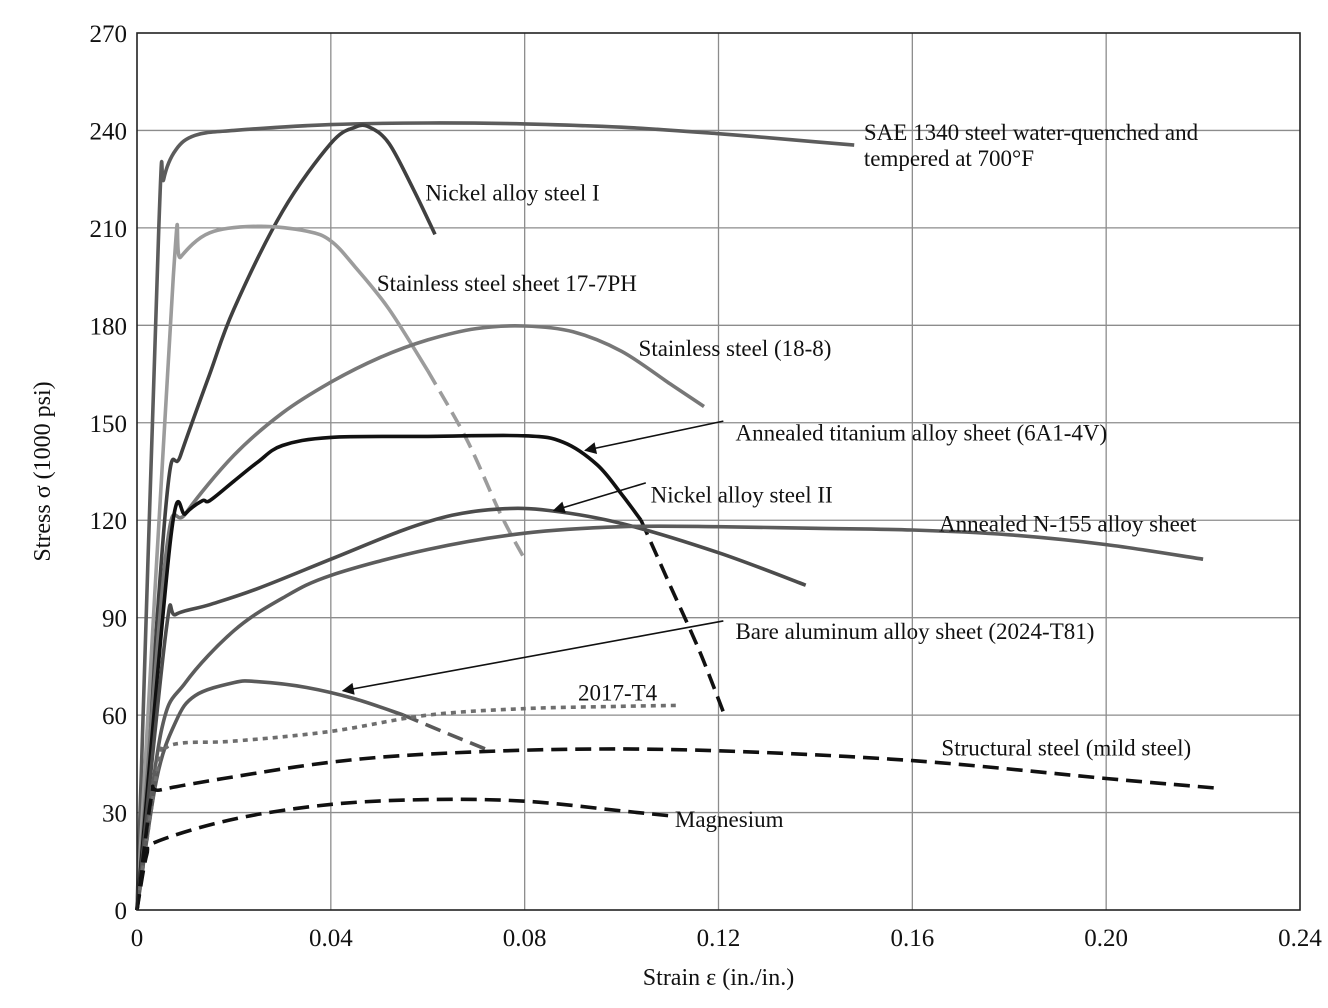  I want to click on y-tick-label: 60, so click(114, 716).